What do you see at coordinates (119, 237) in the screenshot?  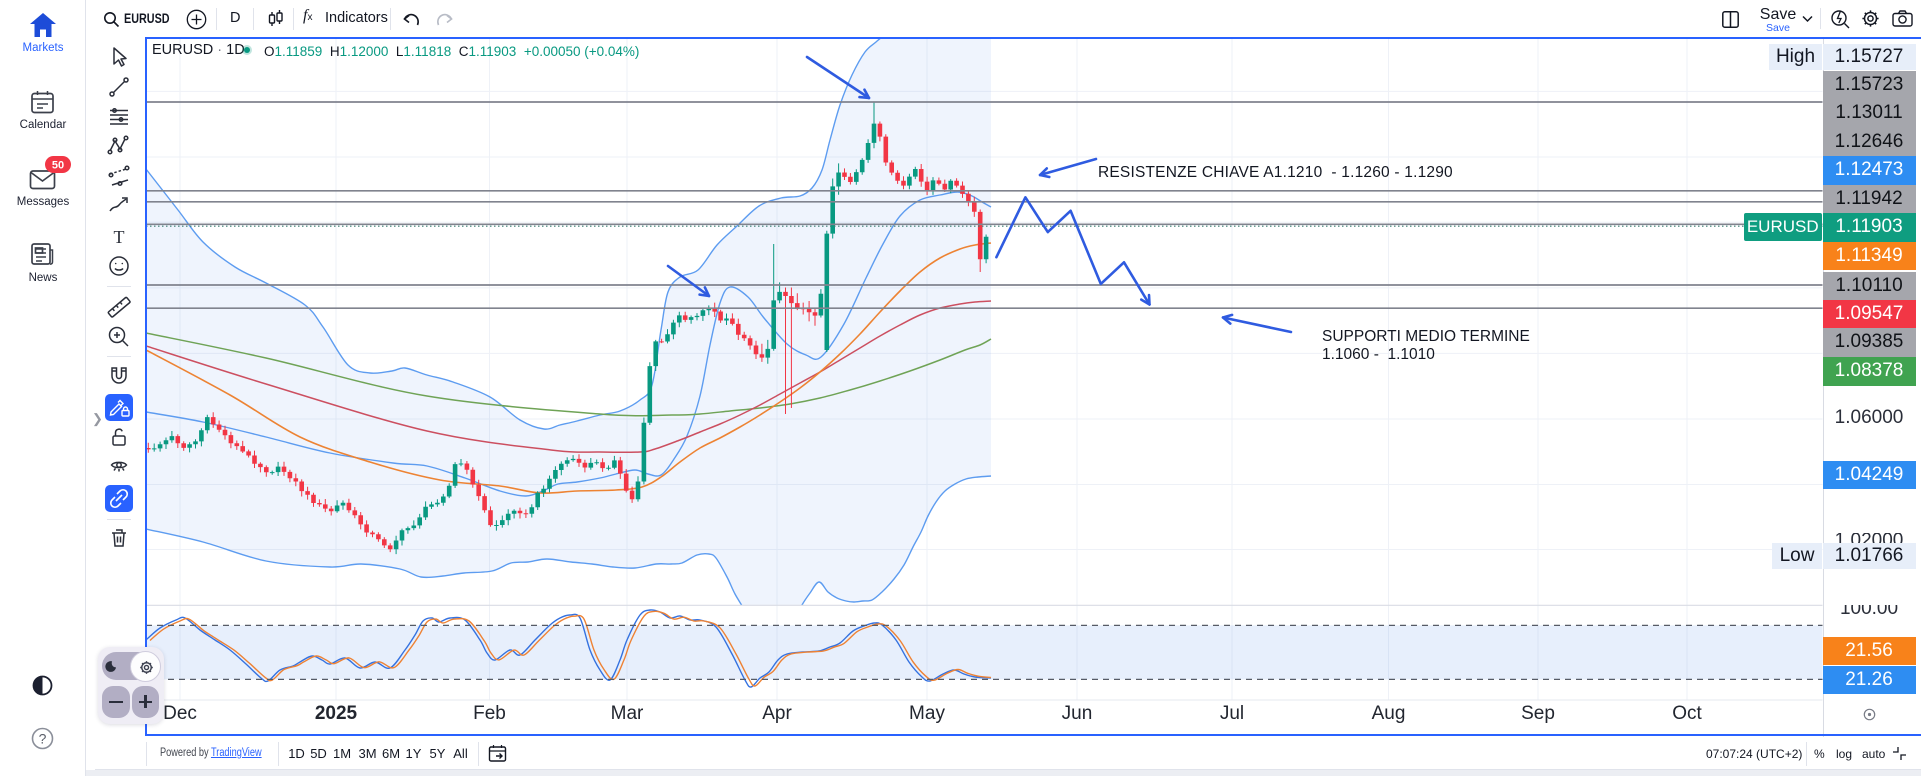 I see `svg-text: T` at bounding box center [119, 237].